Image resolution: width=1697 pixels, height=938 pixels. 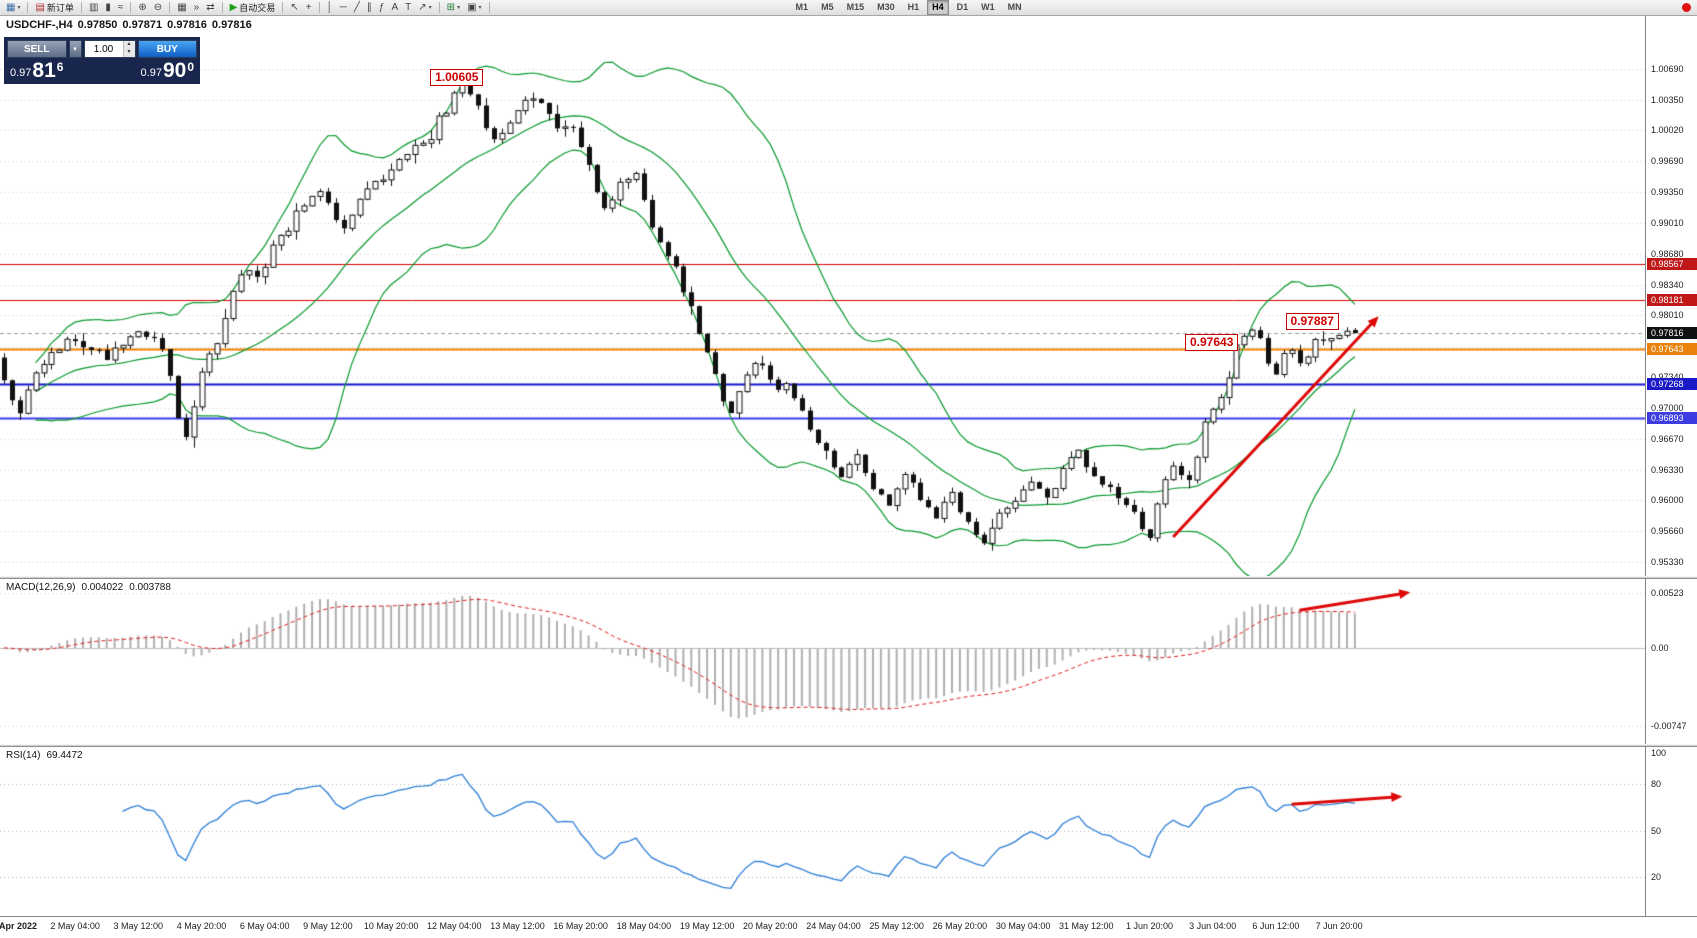 What do you see at coordinates (129, 45) in the screenshot?
I see `lot-increase-button: ▴` at bounding box center [129, 45].